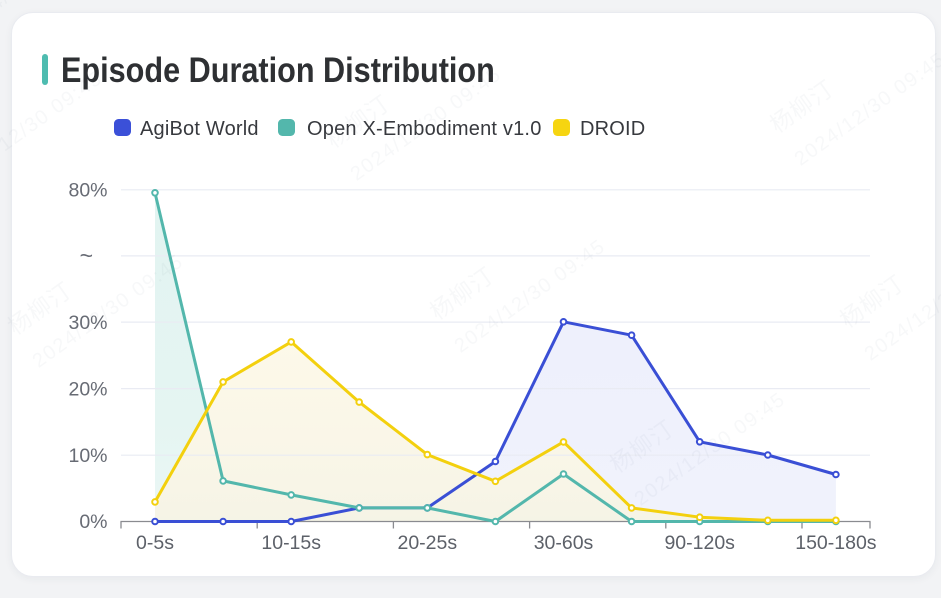 The image size is (941, 598). What do you see at coordinates (564, 543) in the screenshot?
I see `svg-text: 30-60s` at bounding box center [564, 543].